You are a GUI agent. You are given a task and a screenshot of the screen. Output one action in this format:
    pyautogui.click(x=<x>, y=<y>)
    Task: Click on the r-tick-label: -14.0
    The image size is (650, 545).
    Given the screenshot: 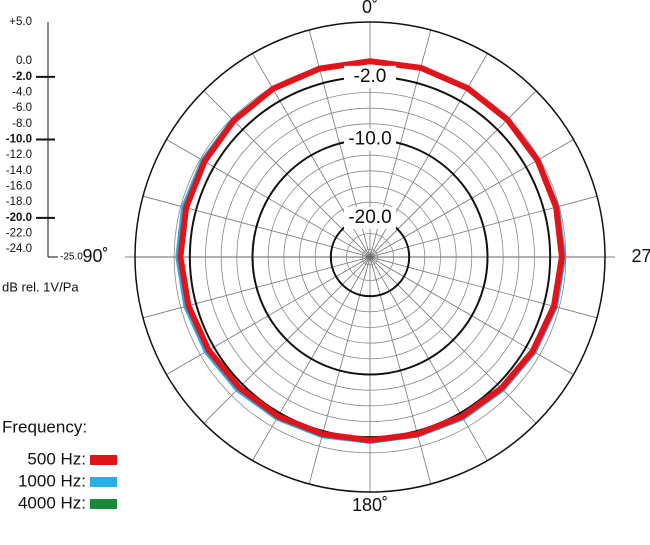 What is the action you would take?
    pyautogui.click(x=19, y=171)
    